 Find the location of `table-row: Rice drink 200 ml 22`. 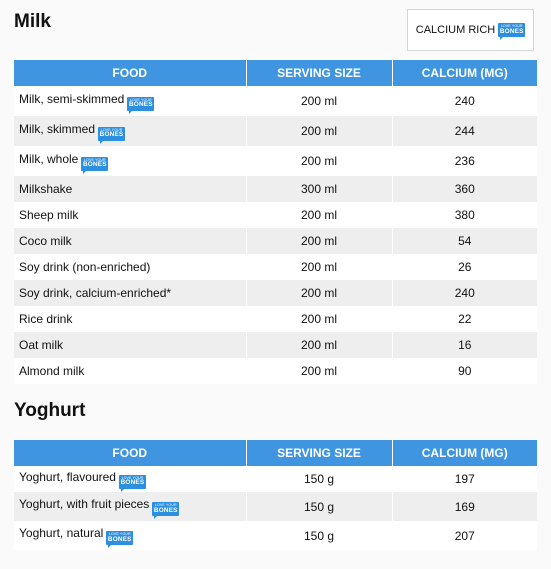

table-row: Rice drink 200 ml 22 is located at coordinates (275, 319).